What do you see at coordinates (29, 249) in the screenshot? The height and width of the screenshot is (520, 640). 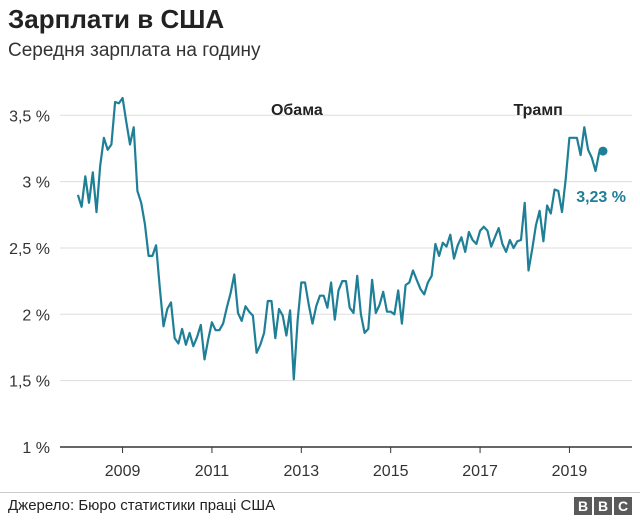 I see `y-tick-label: 2,5 %` at bounding box center [29, 249].